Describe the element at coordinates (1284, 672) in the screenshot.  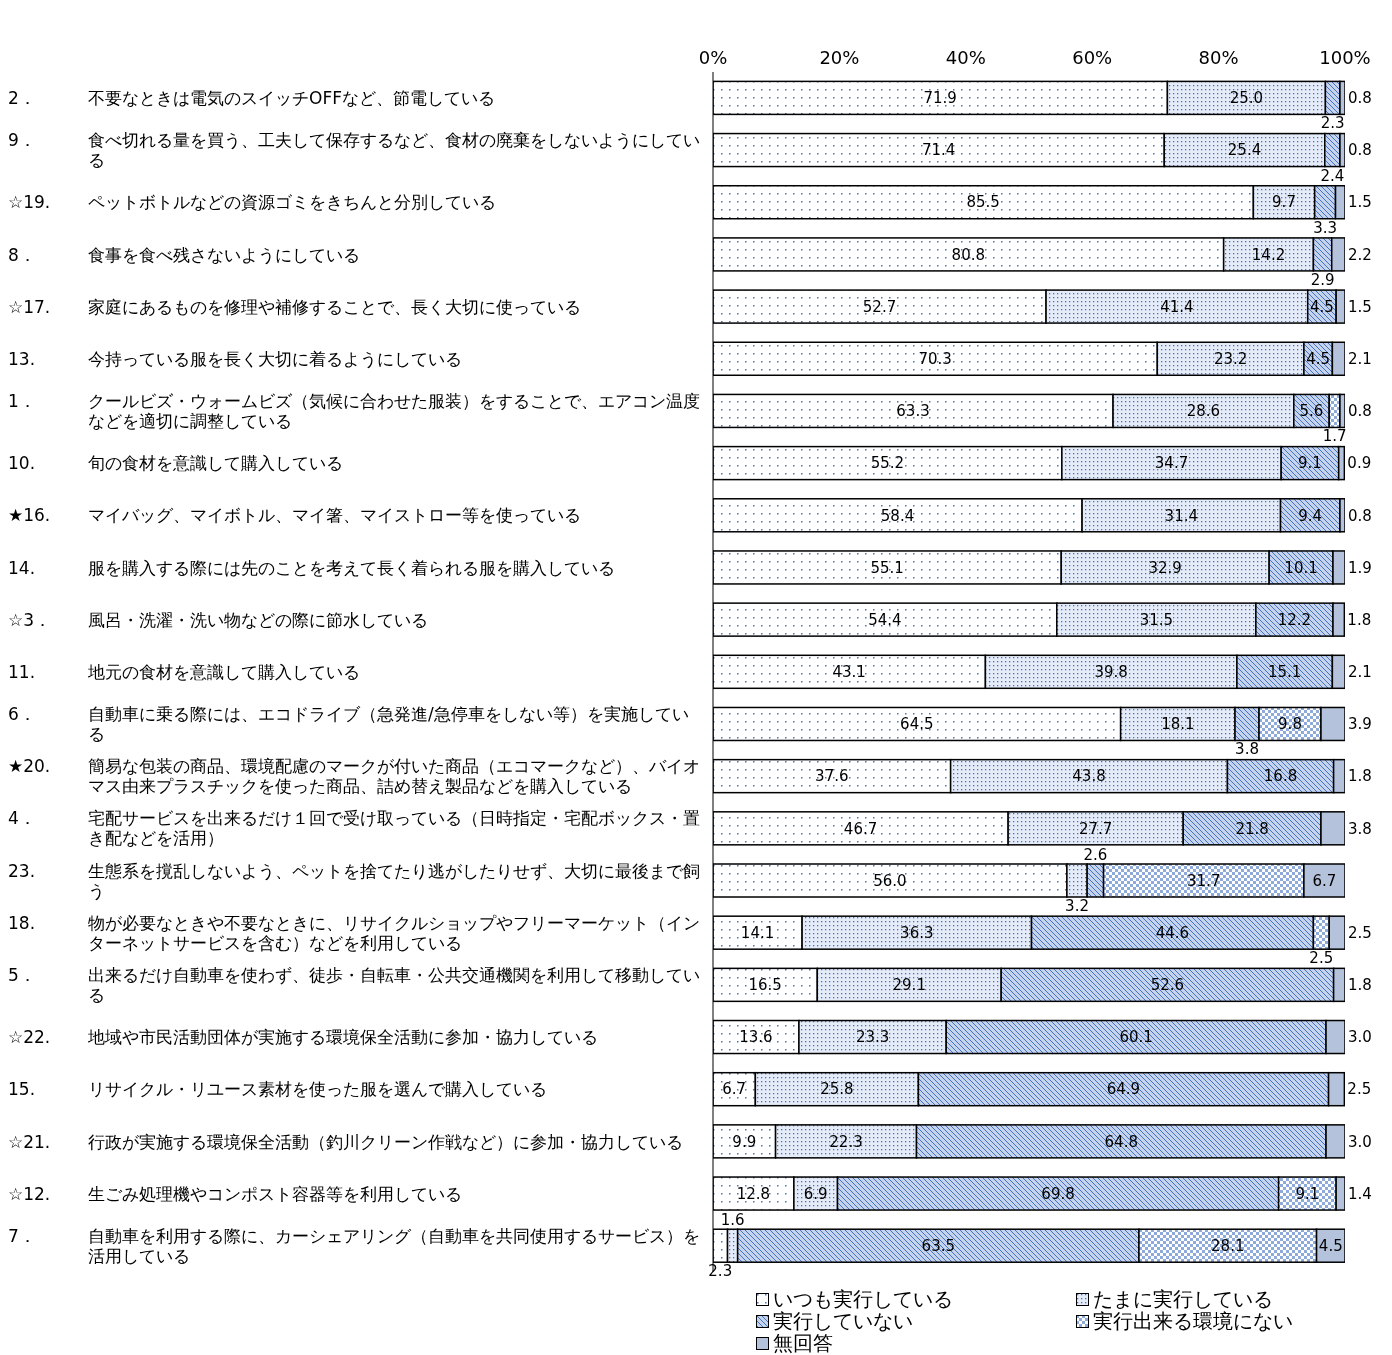
I see `data-label: 15.1` at that location.